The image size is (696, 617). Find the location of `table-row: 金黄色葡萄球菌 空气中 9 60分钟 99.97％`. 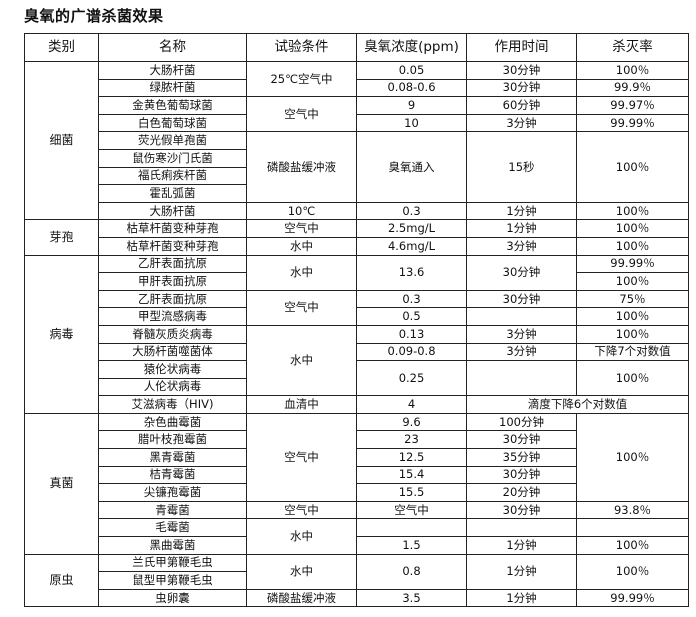

table-row: 金黄色葡萄球菌 空气中 9 60分钟 99.97％ is located at coordinates (357, 114).